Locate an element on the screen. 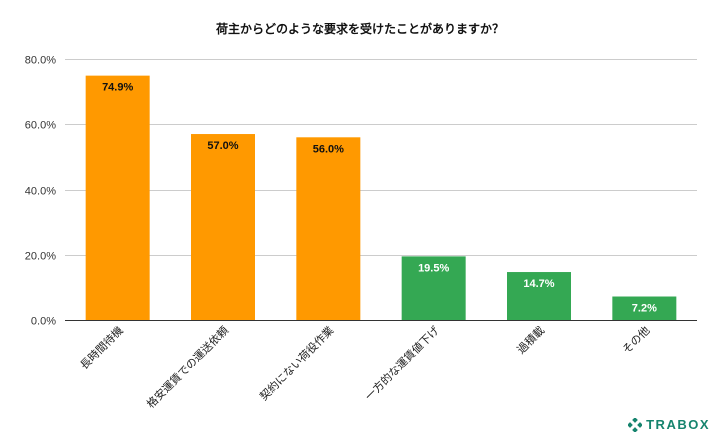  y-axis-tick-labels: 0.0% 20.0% 40.0% 60.0% 80.0% is located at coordinates (40, 191).